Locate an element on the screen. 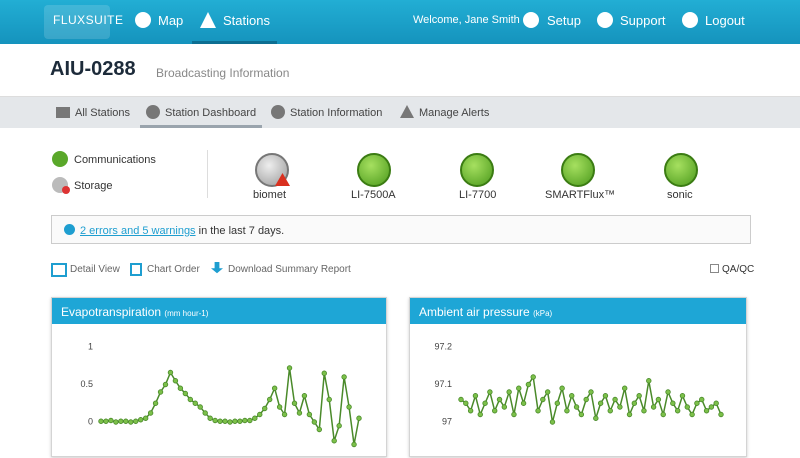 The image size is (800, 458). tab: Station Dashboard is located at coordinates (211, 113).